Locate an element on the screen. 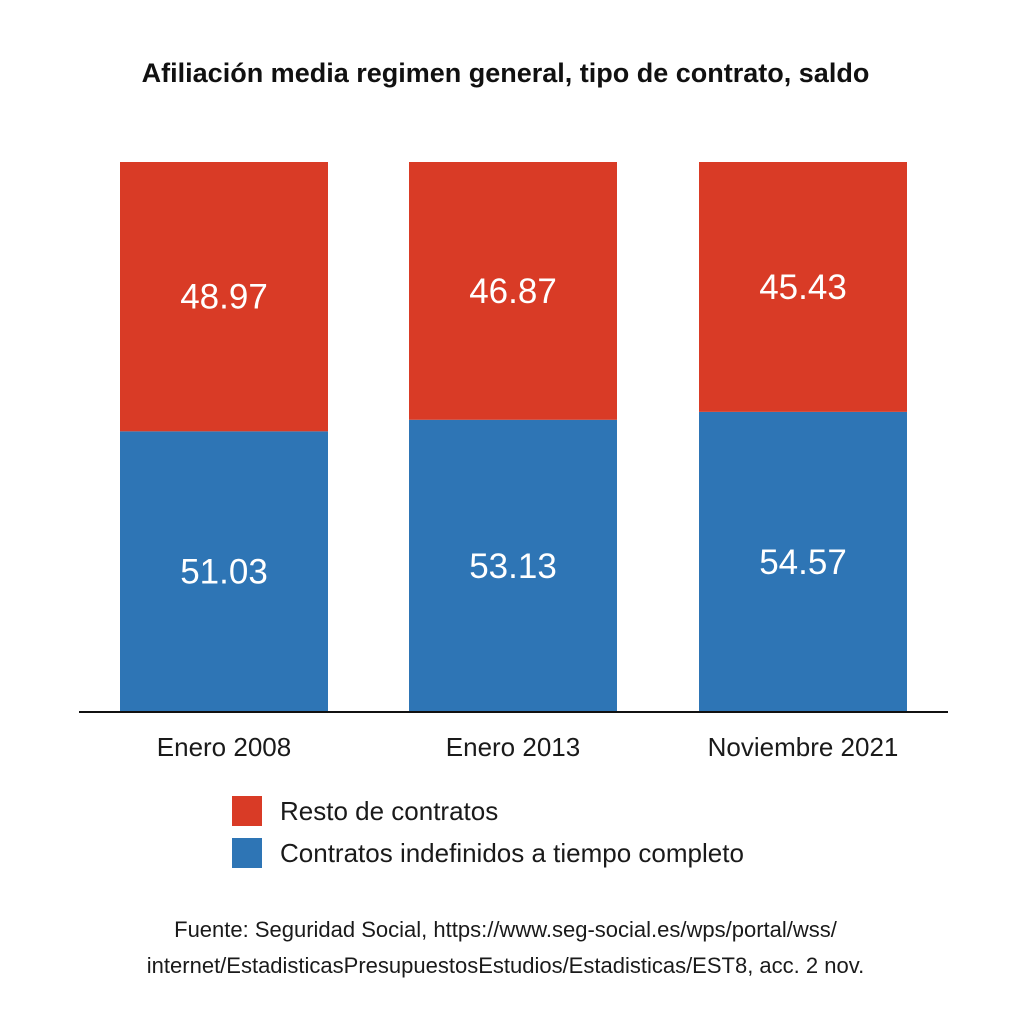 The image size is (1011, 1024). legend-swatch-resto is located at coordinates (247, 811).